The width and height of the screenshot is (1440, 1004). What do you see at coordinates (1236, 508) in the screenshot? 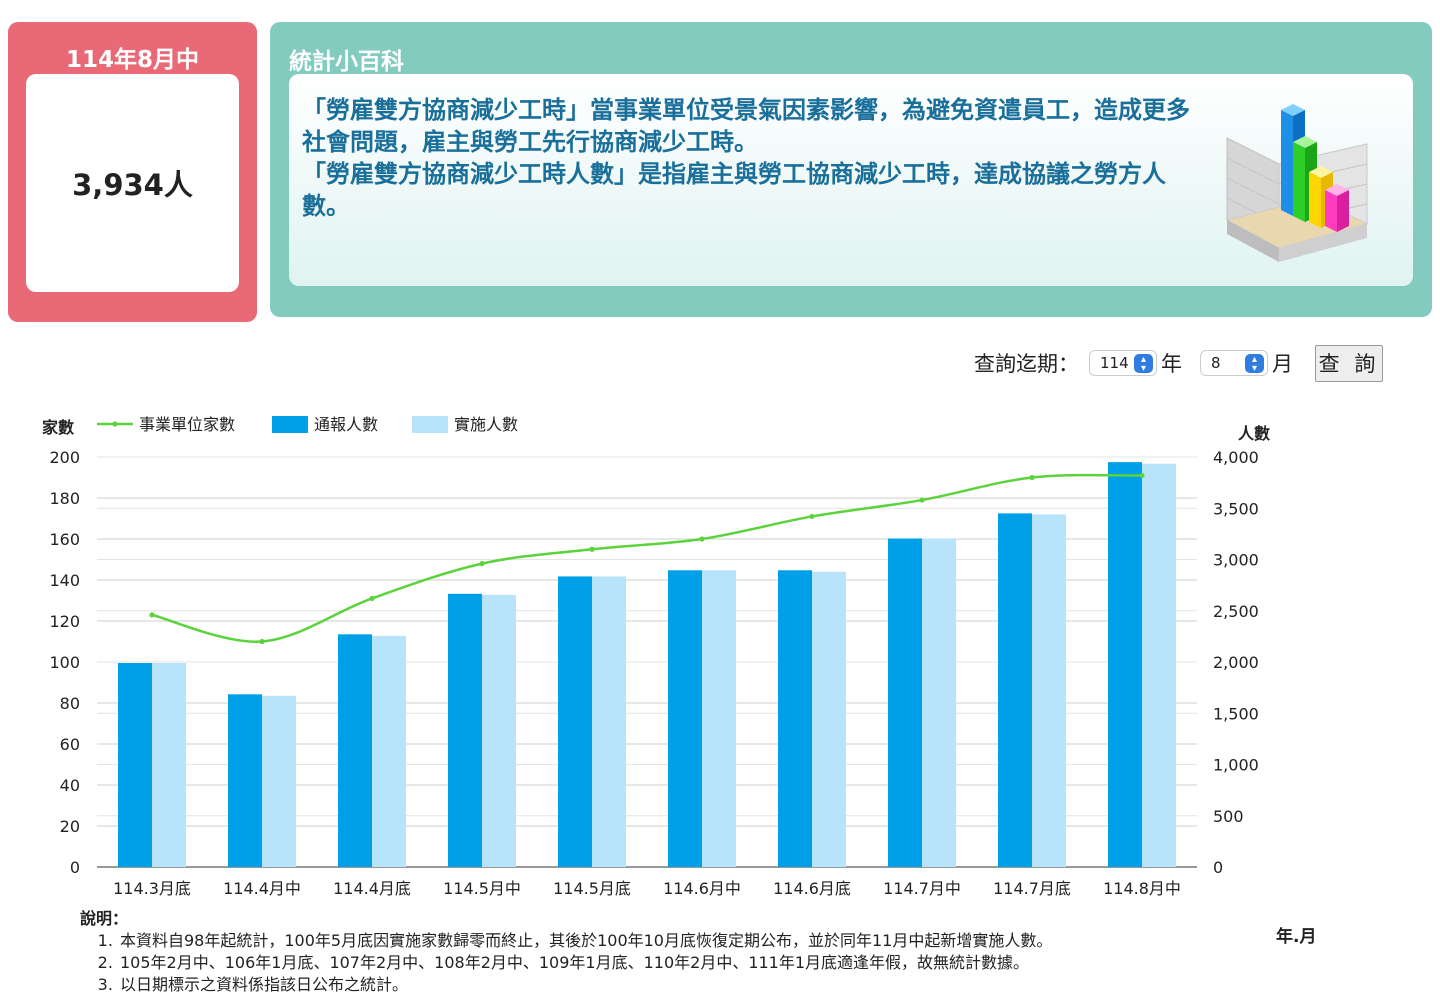
I see `right-tick-label: 3,500` at bounding box center [1236, 508].